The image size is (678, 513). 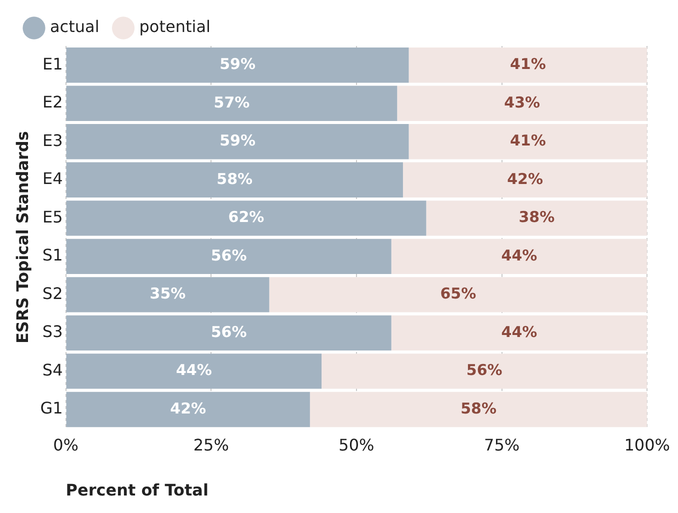 I want to click on y-tick-label: S1, so click(x=52, y=255).